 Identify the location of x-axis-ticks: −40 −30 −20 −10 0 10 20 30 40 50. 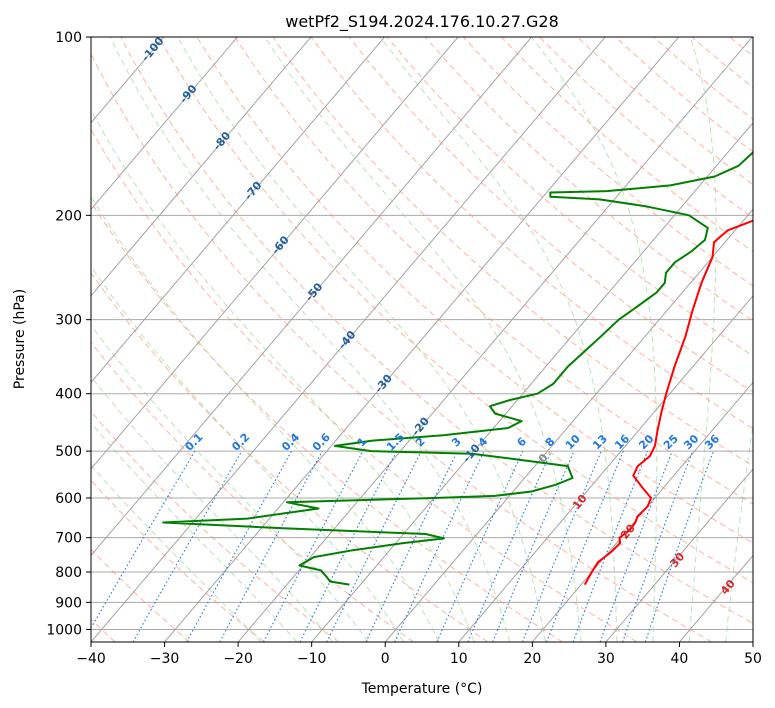
(419, 654).